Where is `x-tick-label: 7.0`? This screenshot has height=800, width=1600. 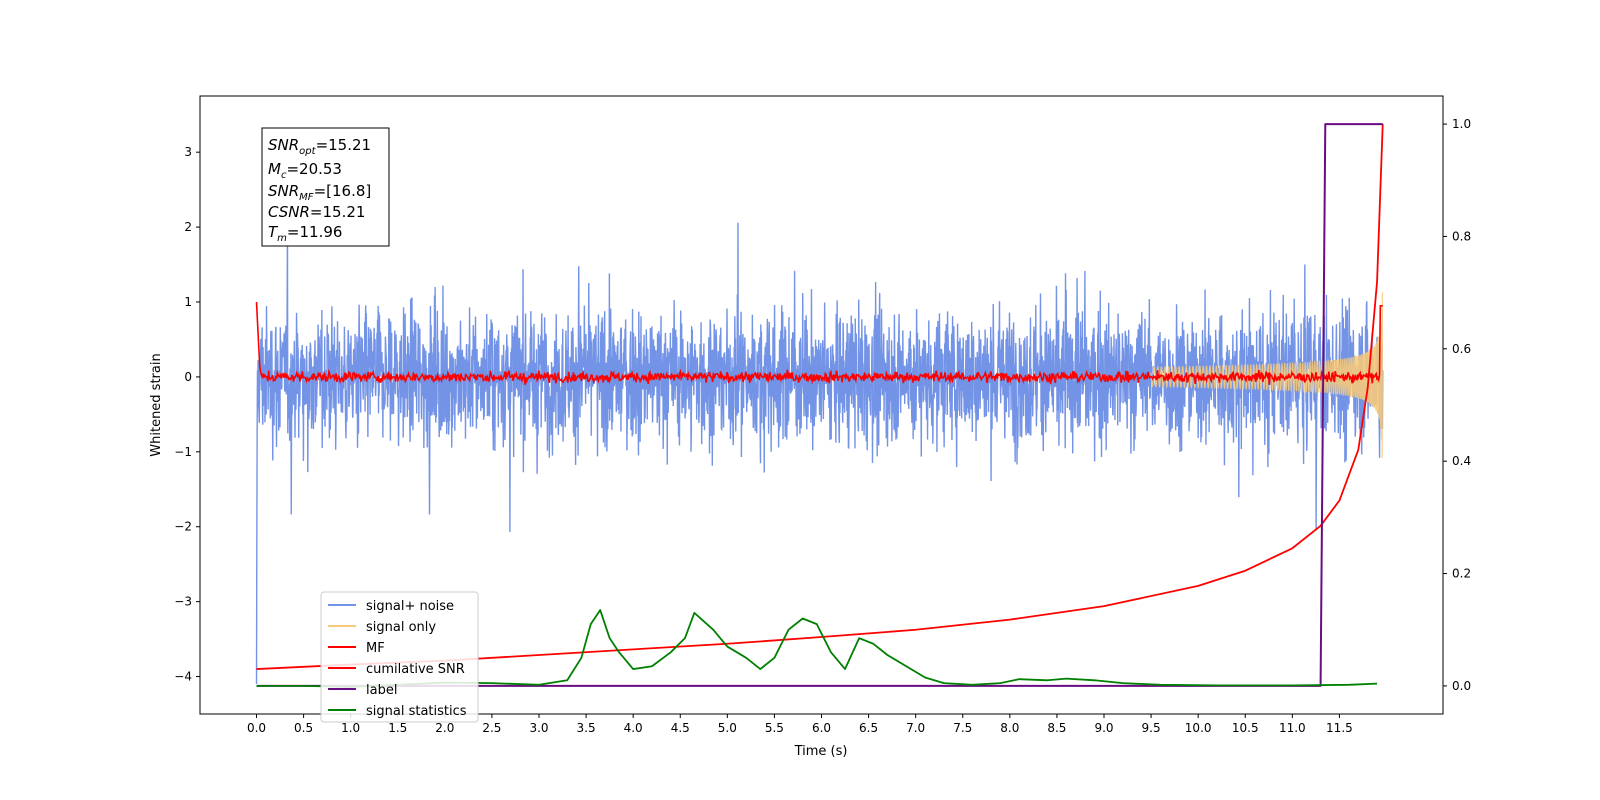 x-tick-label: 7.0 is located at coordinates (915, 728).